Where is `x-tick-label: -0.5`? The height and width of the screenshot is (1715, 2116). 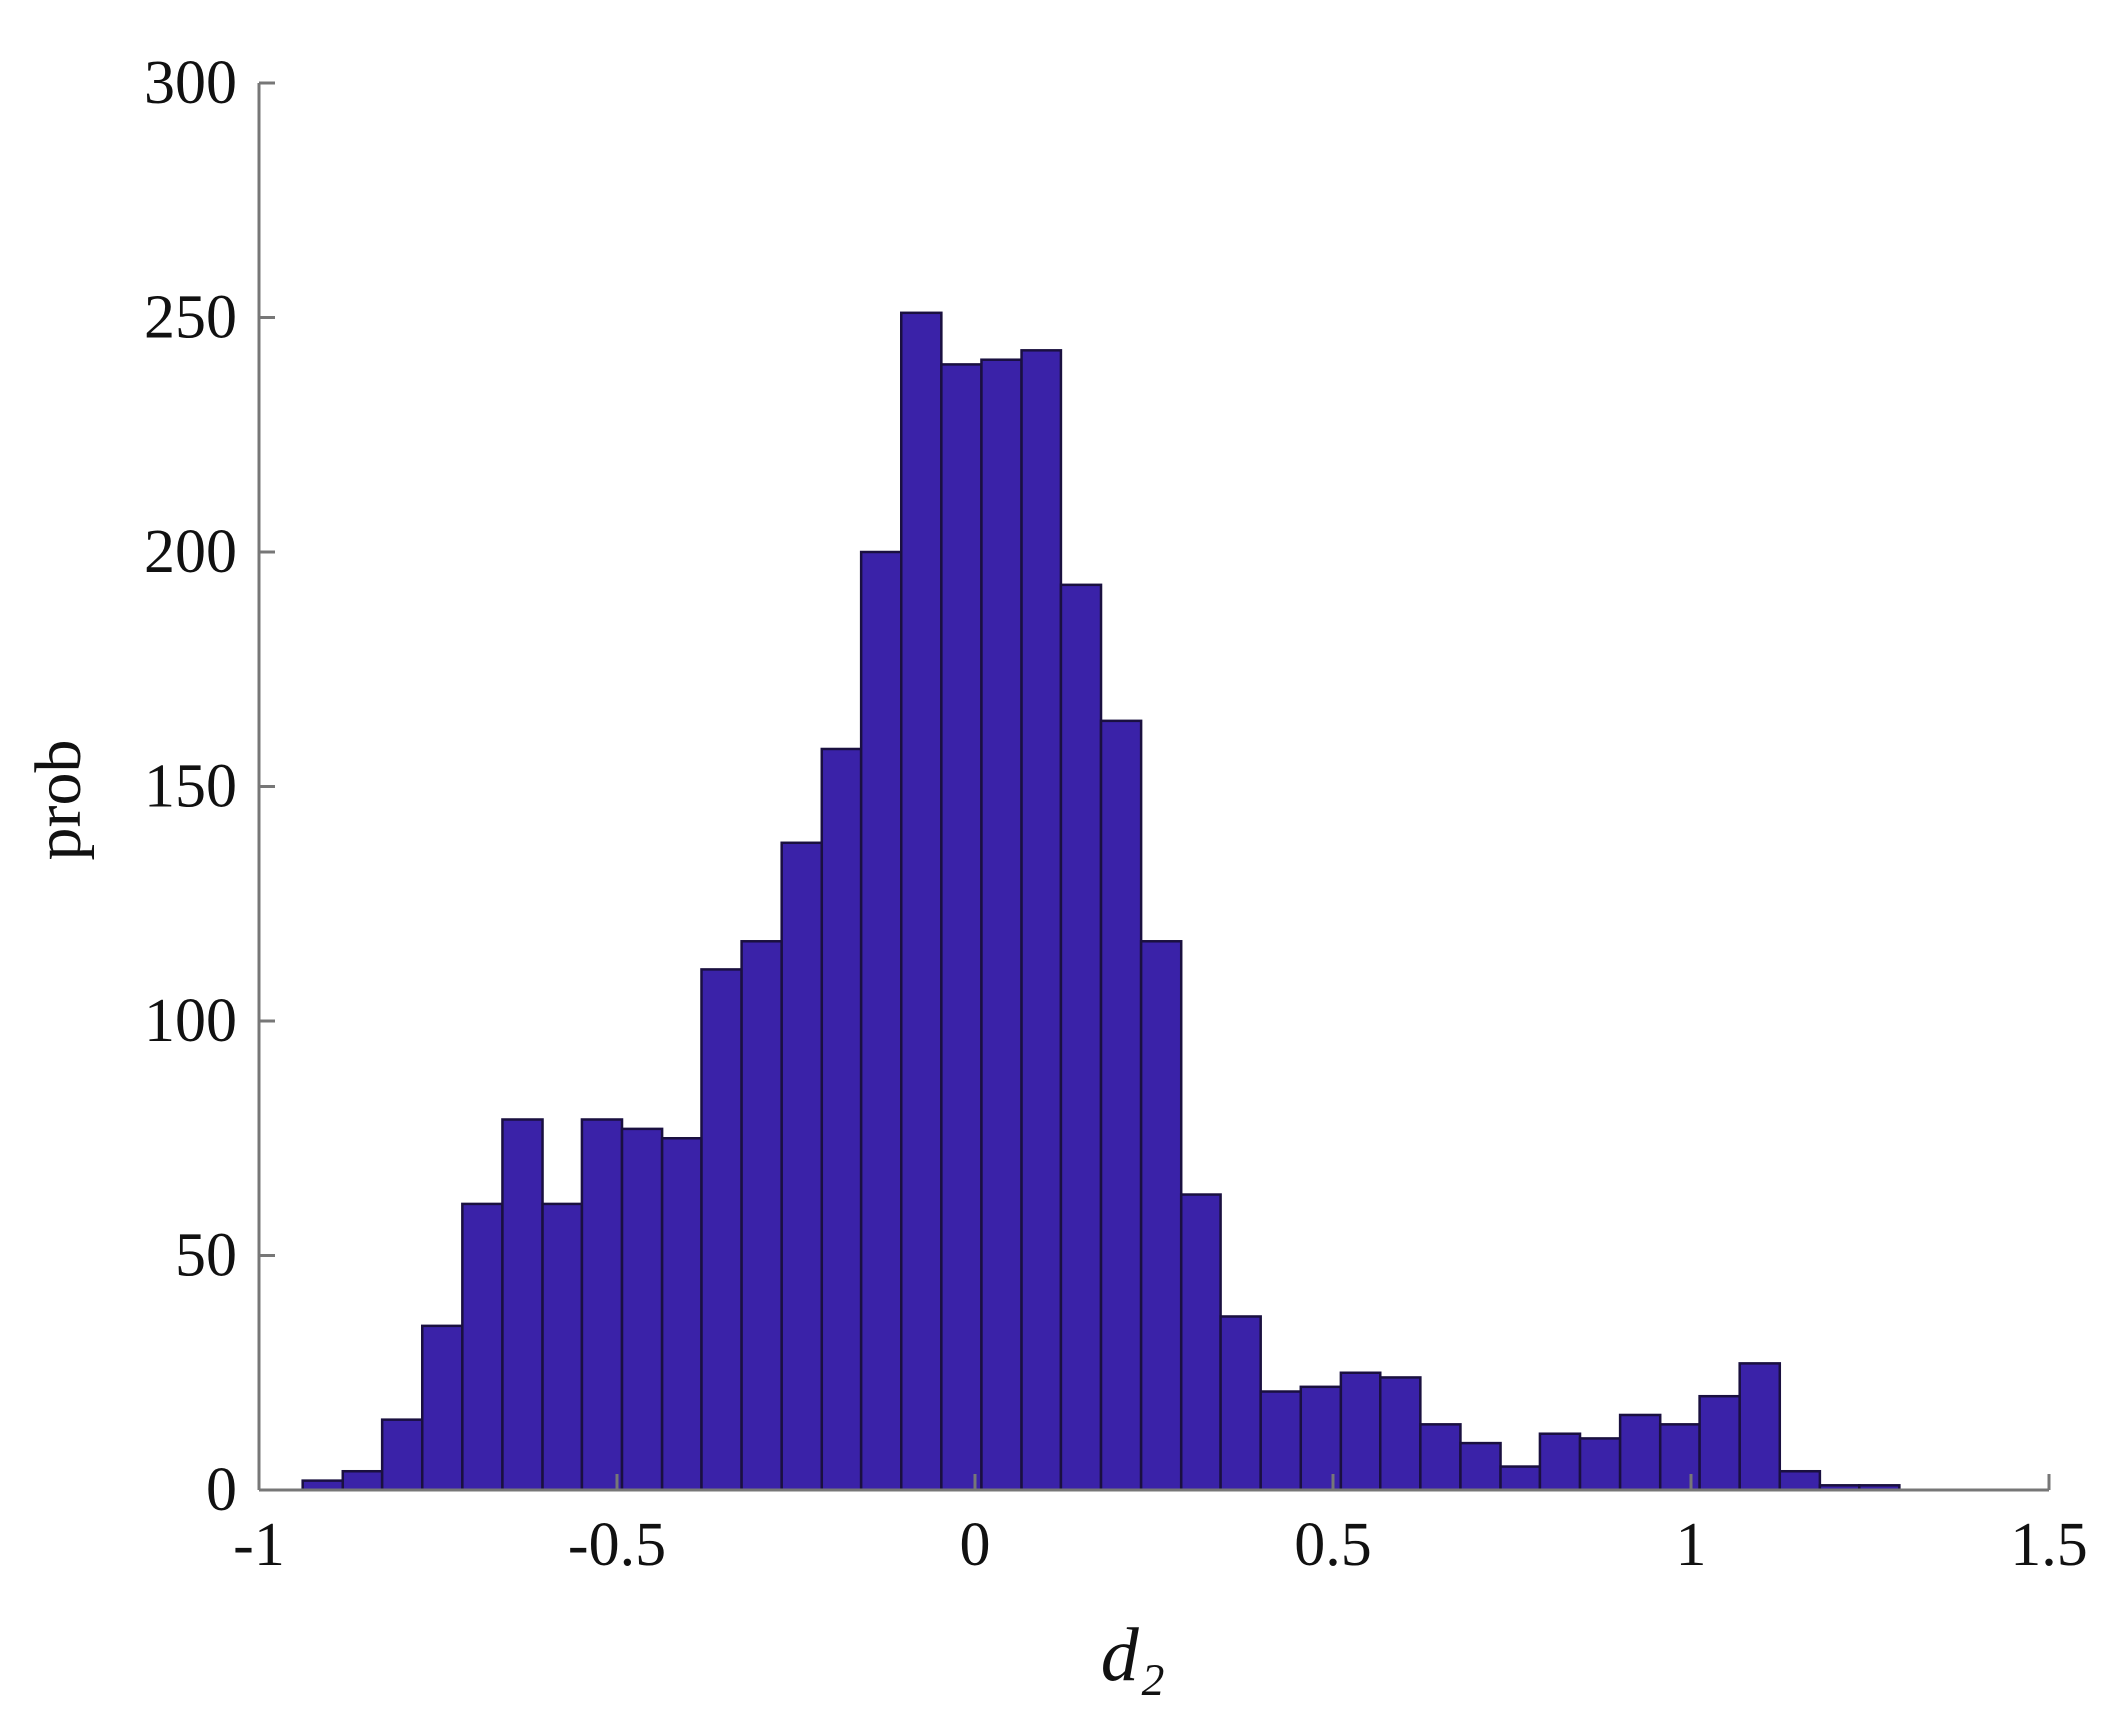 x-tick-label: -0.5 is located at coordinates (617, 1545).